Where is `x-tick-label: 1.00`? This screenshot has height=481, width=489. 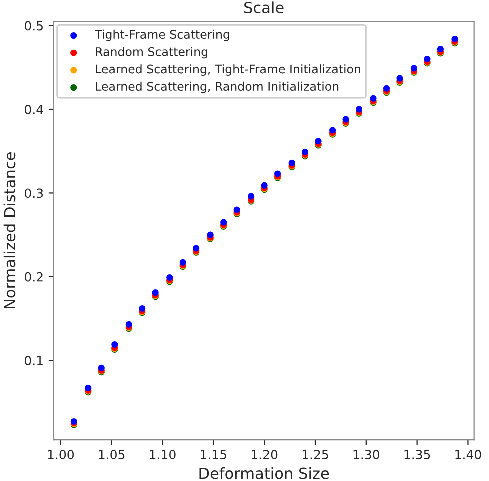
x-tick-label: 1.00 is located at coordinates (61, 455).